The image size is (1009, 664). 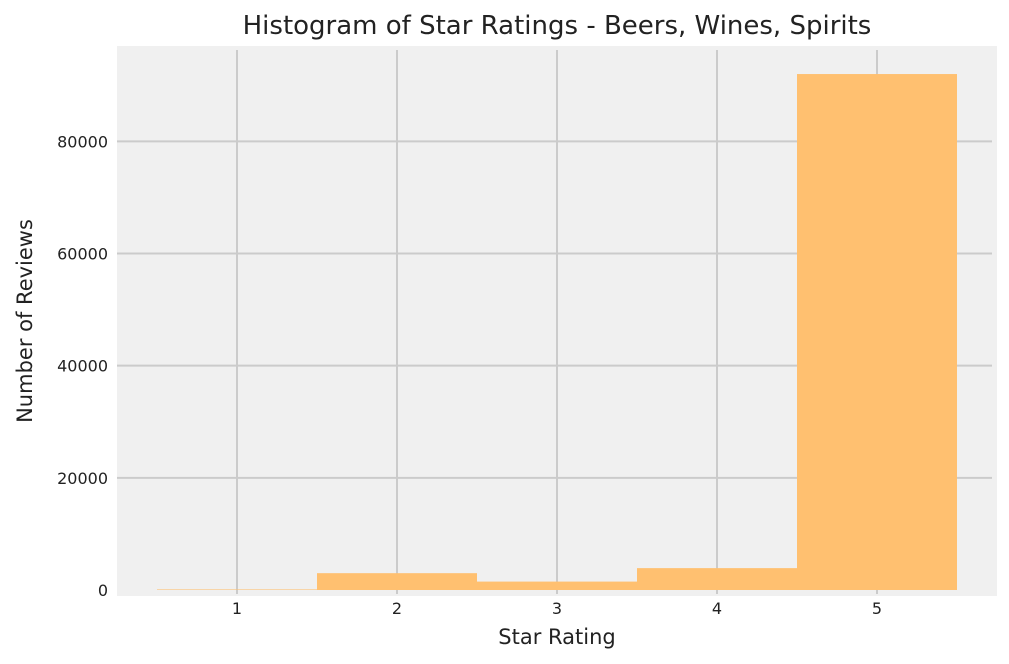 I want to click on y-tick-label: 0, so click(x=103, y=590).